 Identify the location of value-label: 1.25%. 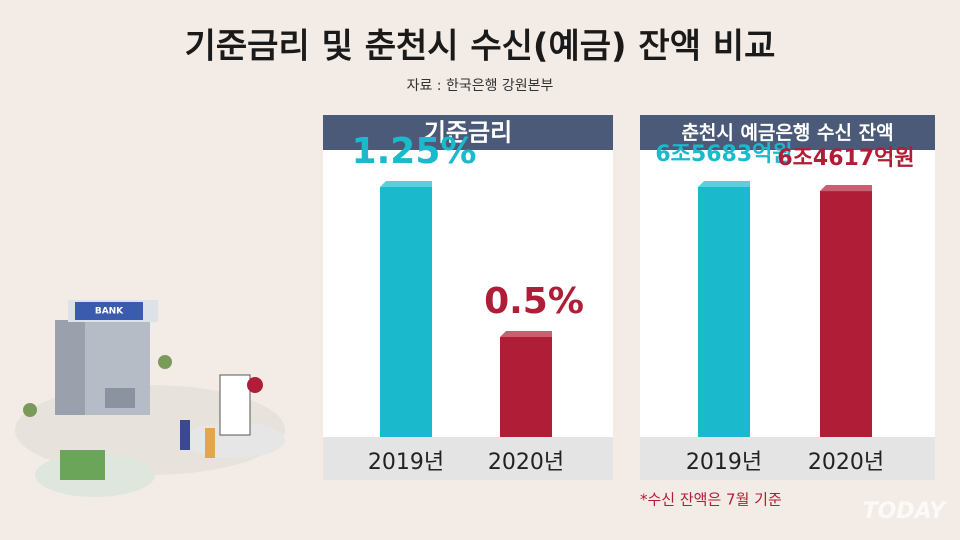
(414, 151).